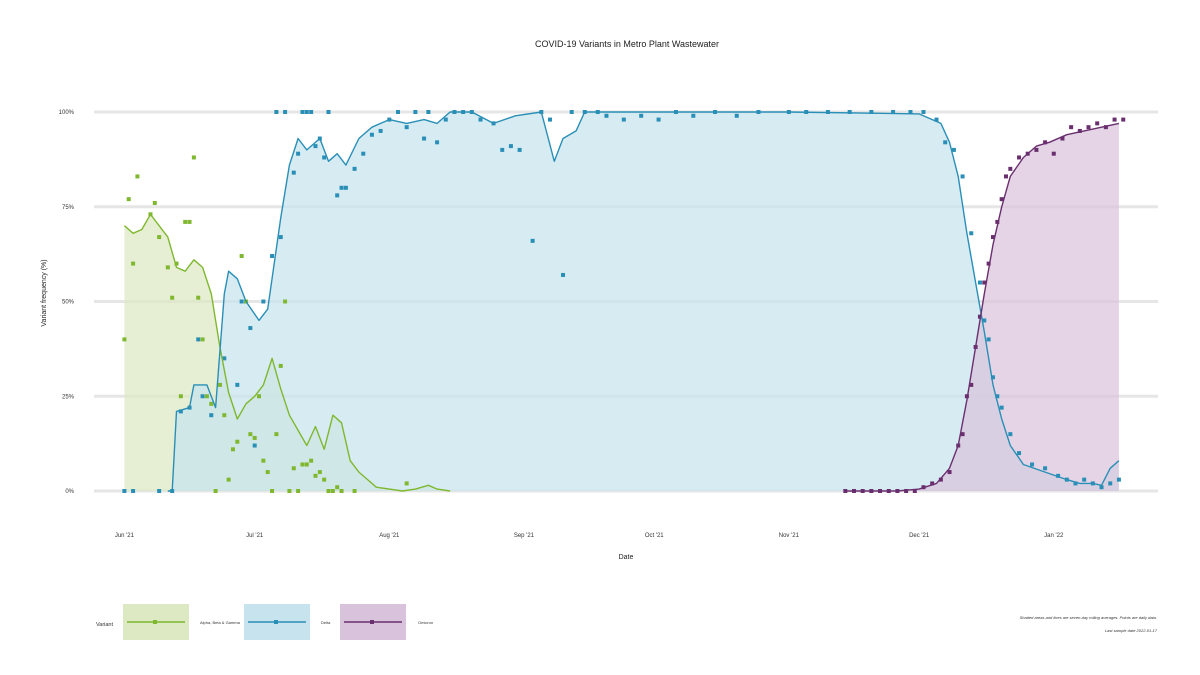 This screenshot has height=675, width=1200. Describe the element at coordinates (654, 536) in the screenshot. I see `x-tick-label: Oct '21` at that location.